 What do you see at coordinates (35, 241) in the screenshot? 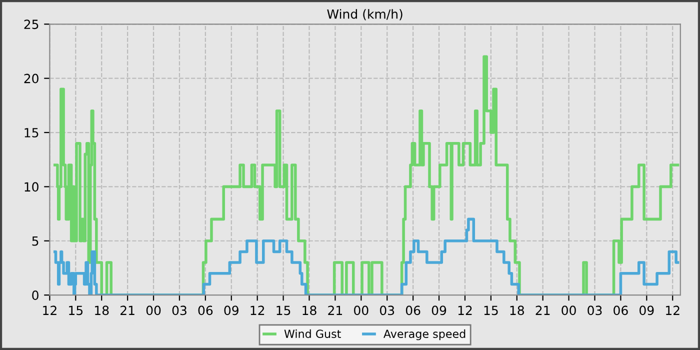
I see `y-tick-label: 5` at bounding box center [35, 241].